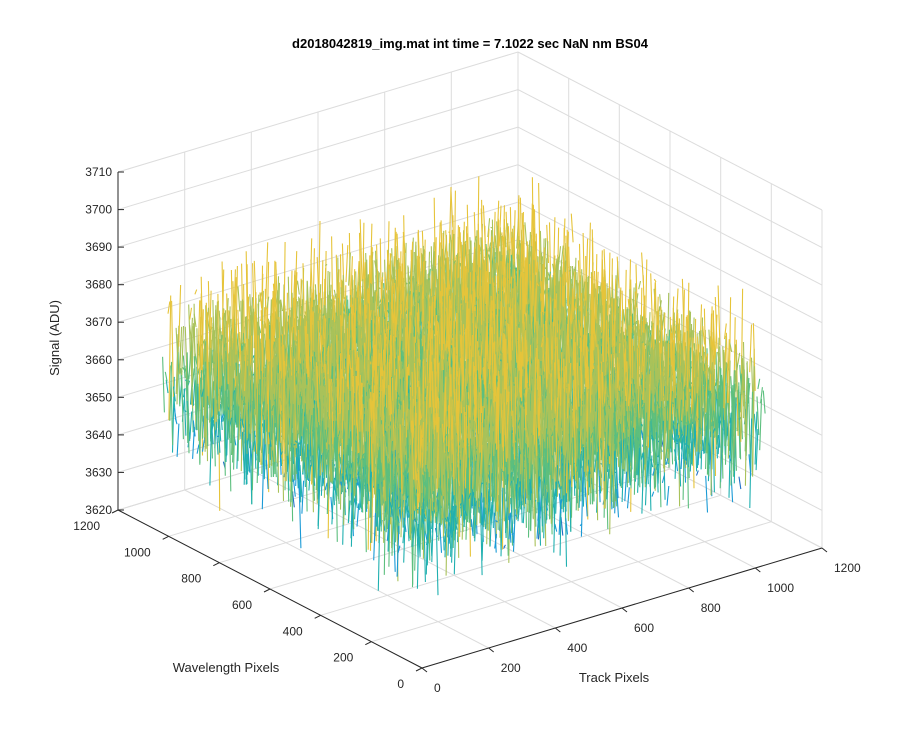  What do you see at coordinates (54, 338) in the screenshot?
I see `z-axis-label: Signal (ADU)` at bounding box center [54, 338].